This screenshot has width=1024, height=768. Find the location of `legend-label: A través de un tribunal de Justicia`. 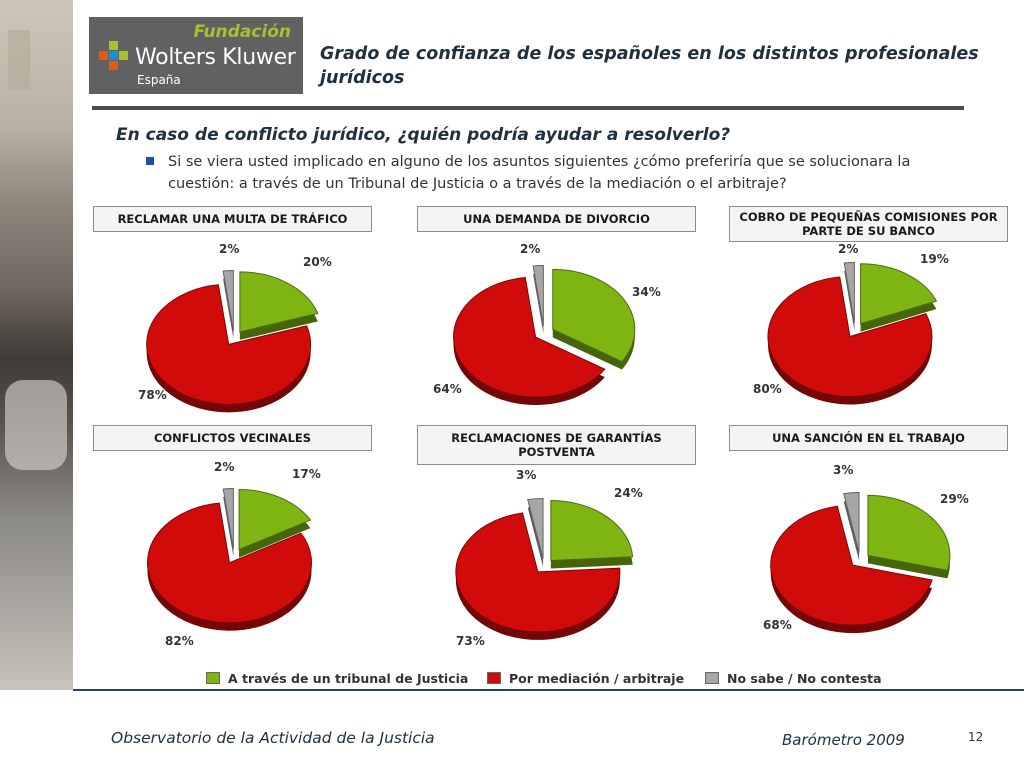

legend-label: A través de un tribunal de Justicia is located at coordinates (348, 678).